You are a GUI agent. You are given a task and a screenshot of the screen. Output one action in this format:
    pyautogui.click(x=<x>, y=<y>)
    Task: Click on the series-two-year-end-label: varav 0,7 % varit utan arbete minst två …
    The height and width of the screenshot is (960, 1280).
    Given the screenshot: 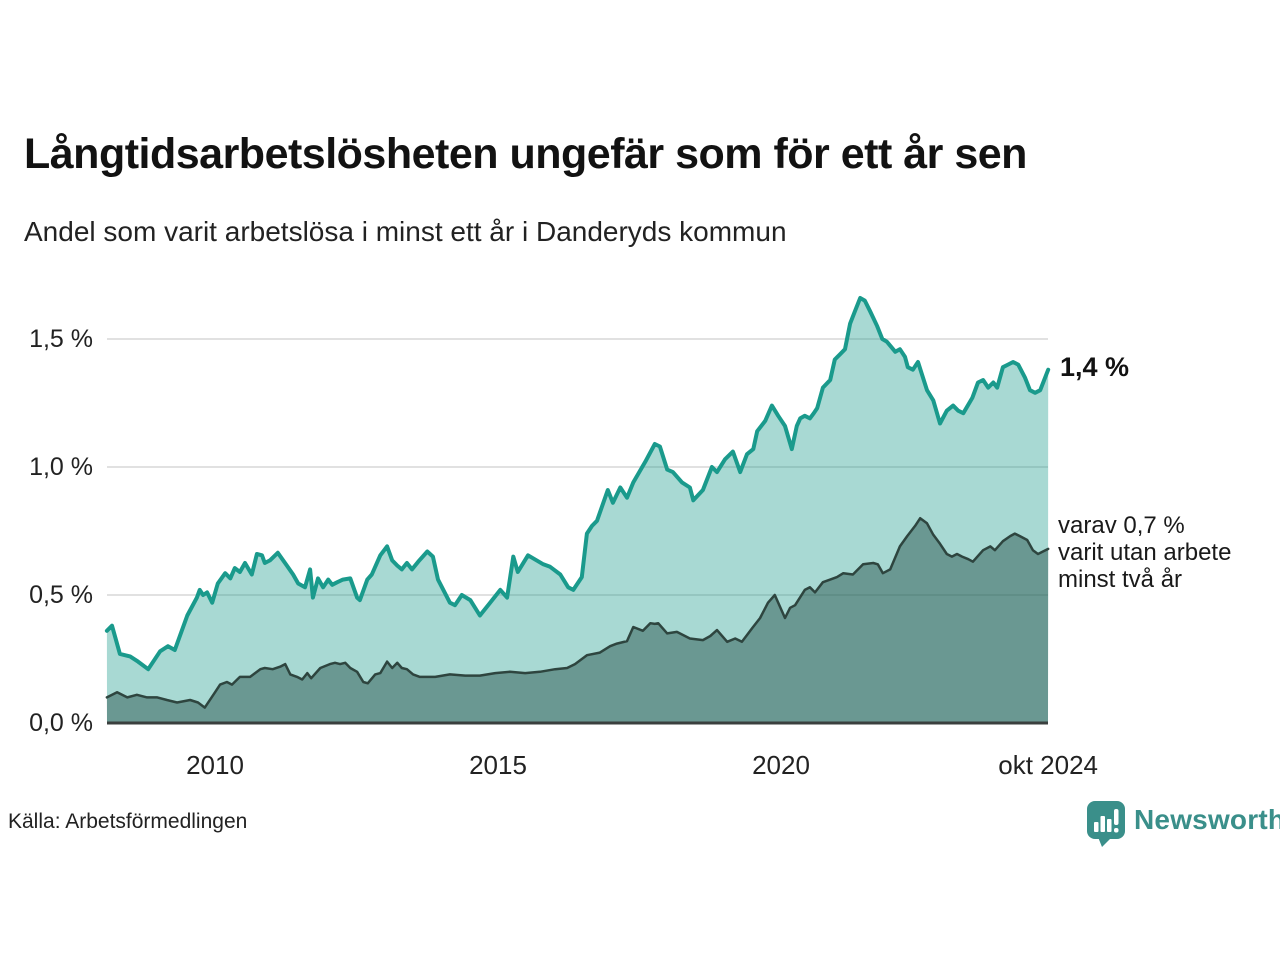 What is the action you would take?
    pyautogui.click(x=1145, y=552)
    